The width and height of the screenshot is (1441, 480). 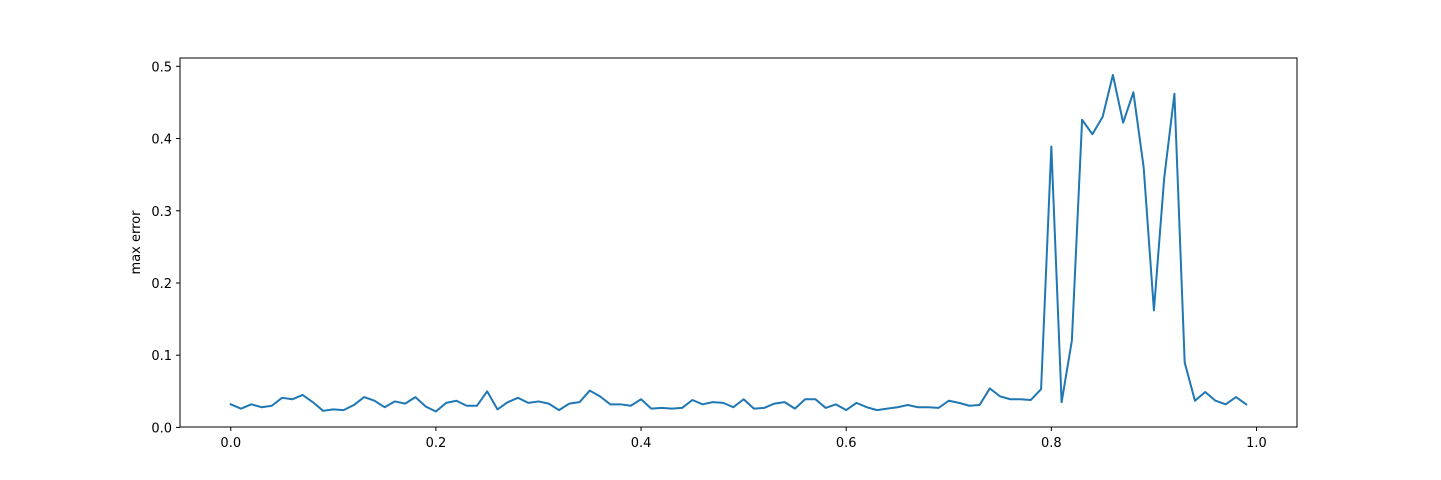 I want to click on y-tick-label: 0.2, so click(x=161, y=284).